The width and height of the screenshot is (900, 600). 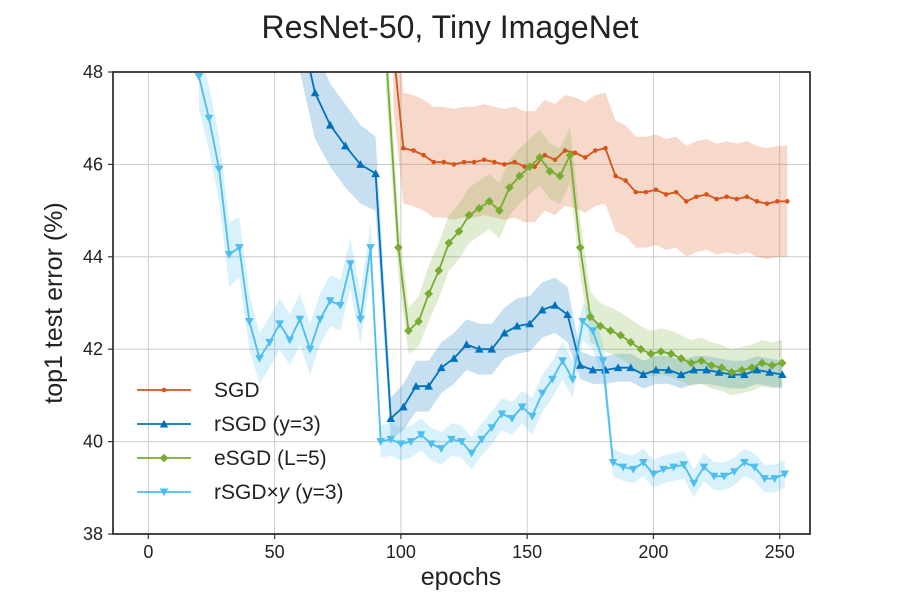 What do you see at coordinates (401, 552) in the screenshot?
I see `x-tick-label-2: 100` at bounding box center [401, 552].